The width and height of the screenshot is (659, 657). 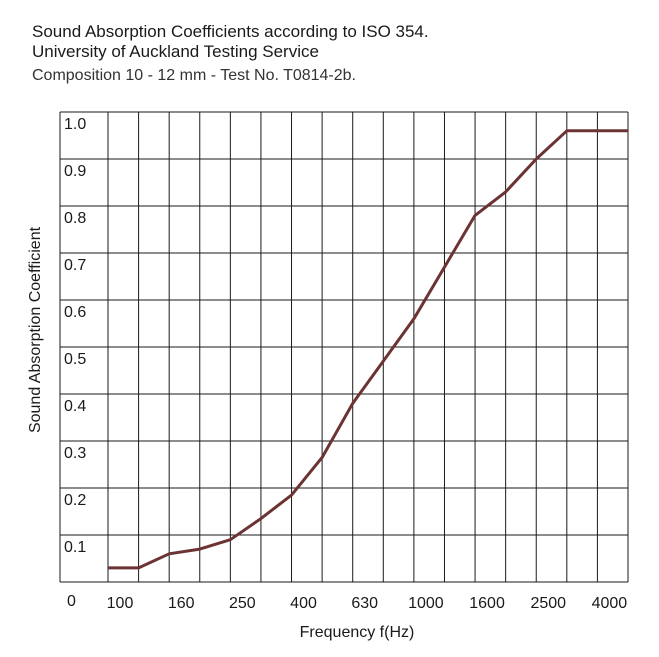 I want to click on y-axis-label: Sound Absorption Coefficient, so click(x=35, y=329).